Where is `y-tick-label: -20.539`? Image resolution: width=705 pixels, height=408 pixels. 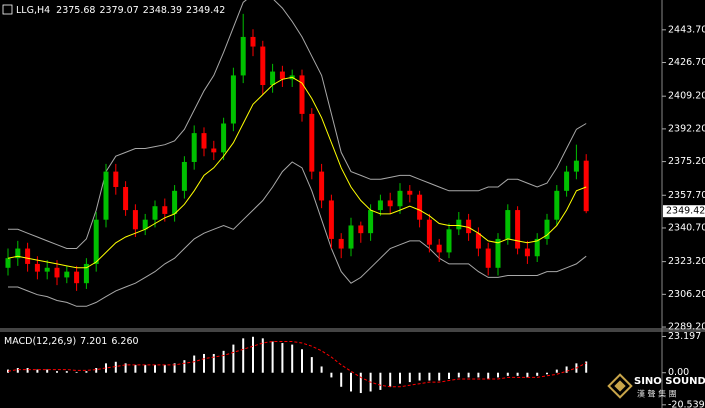
y-tick-label: -20.539 is located at coordinates (686, 403).